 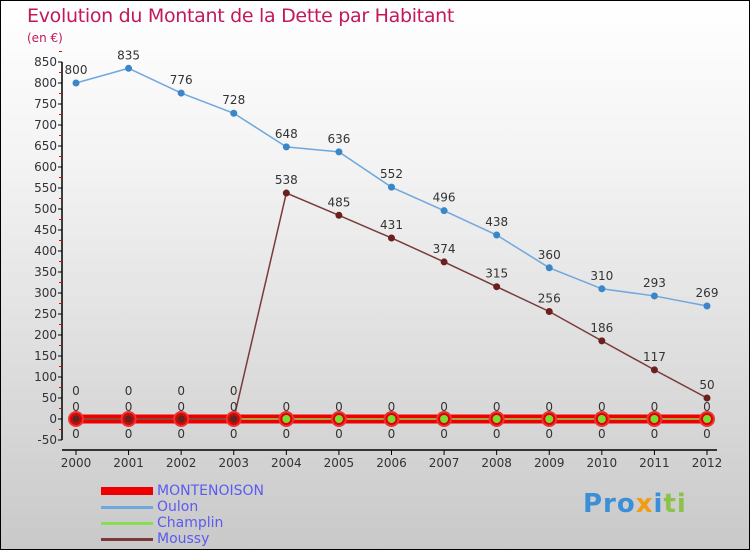 I want to click on data-label: 293, so click(x=654, y=283).